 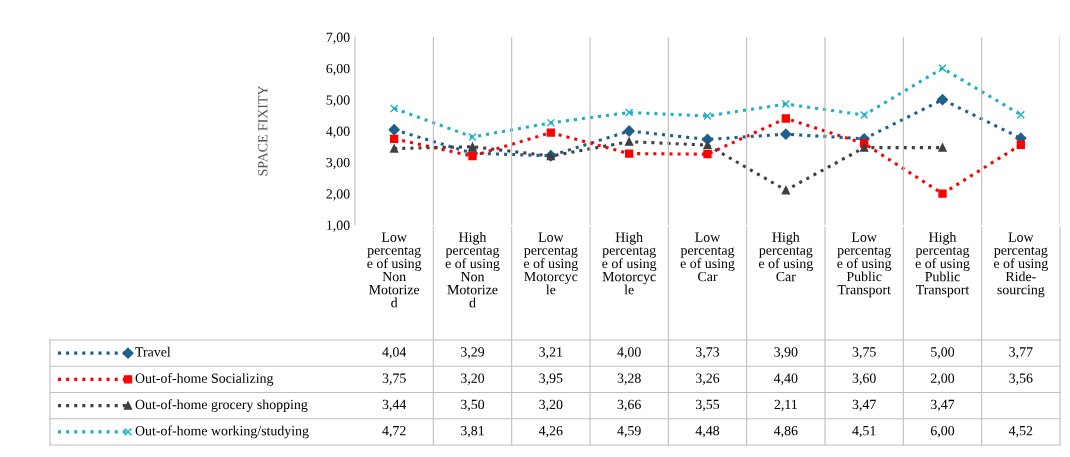 I want to click on data-label: 3,56, so click(x=1021, y=379).